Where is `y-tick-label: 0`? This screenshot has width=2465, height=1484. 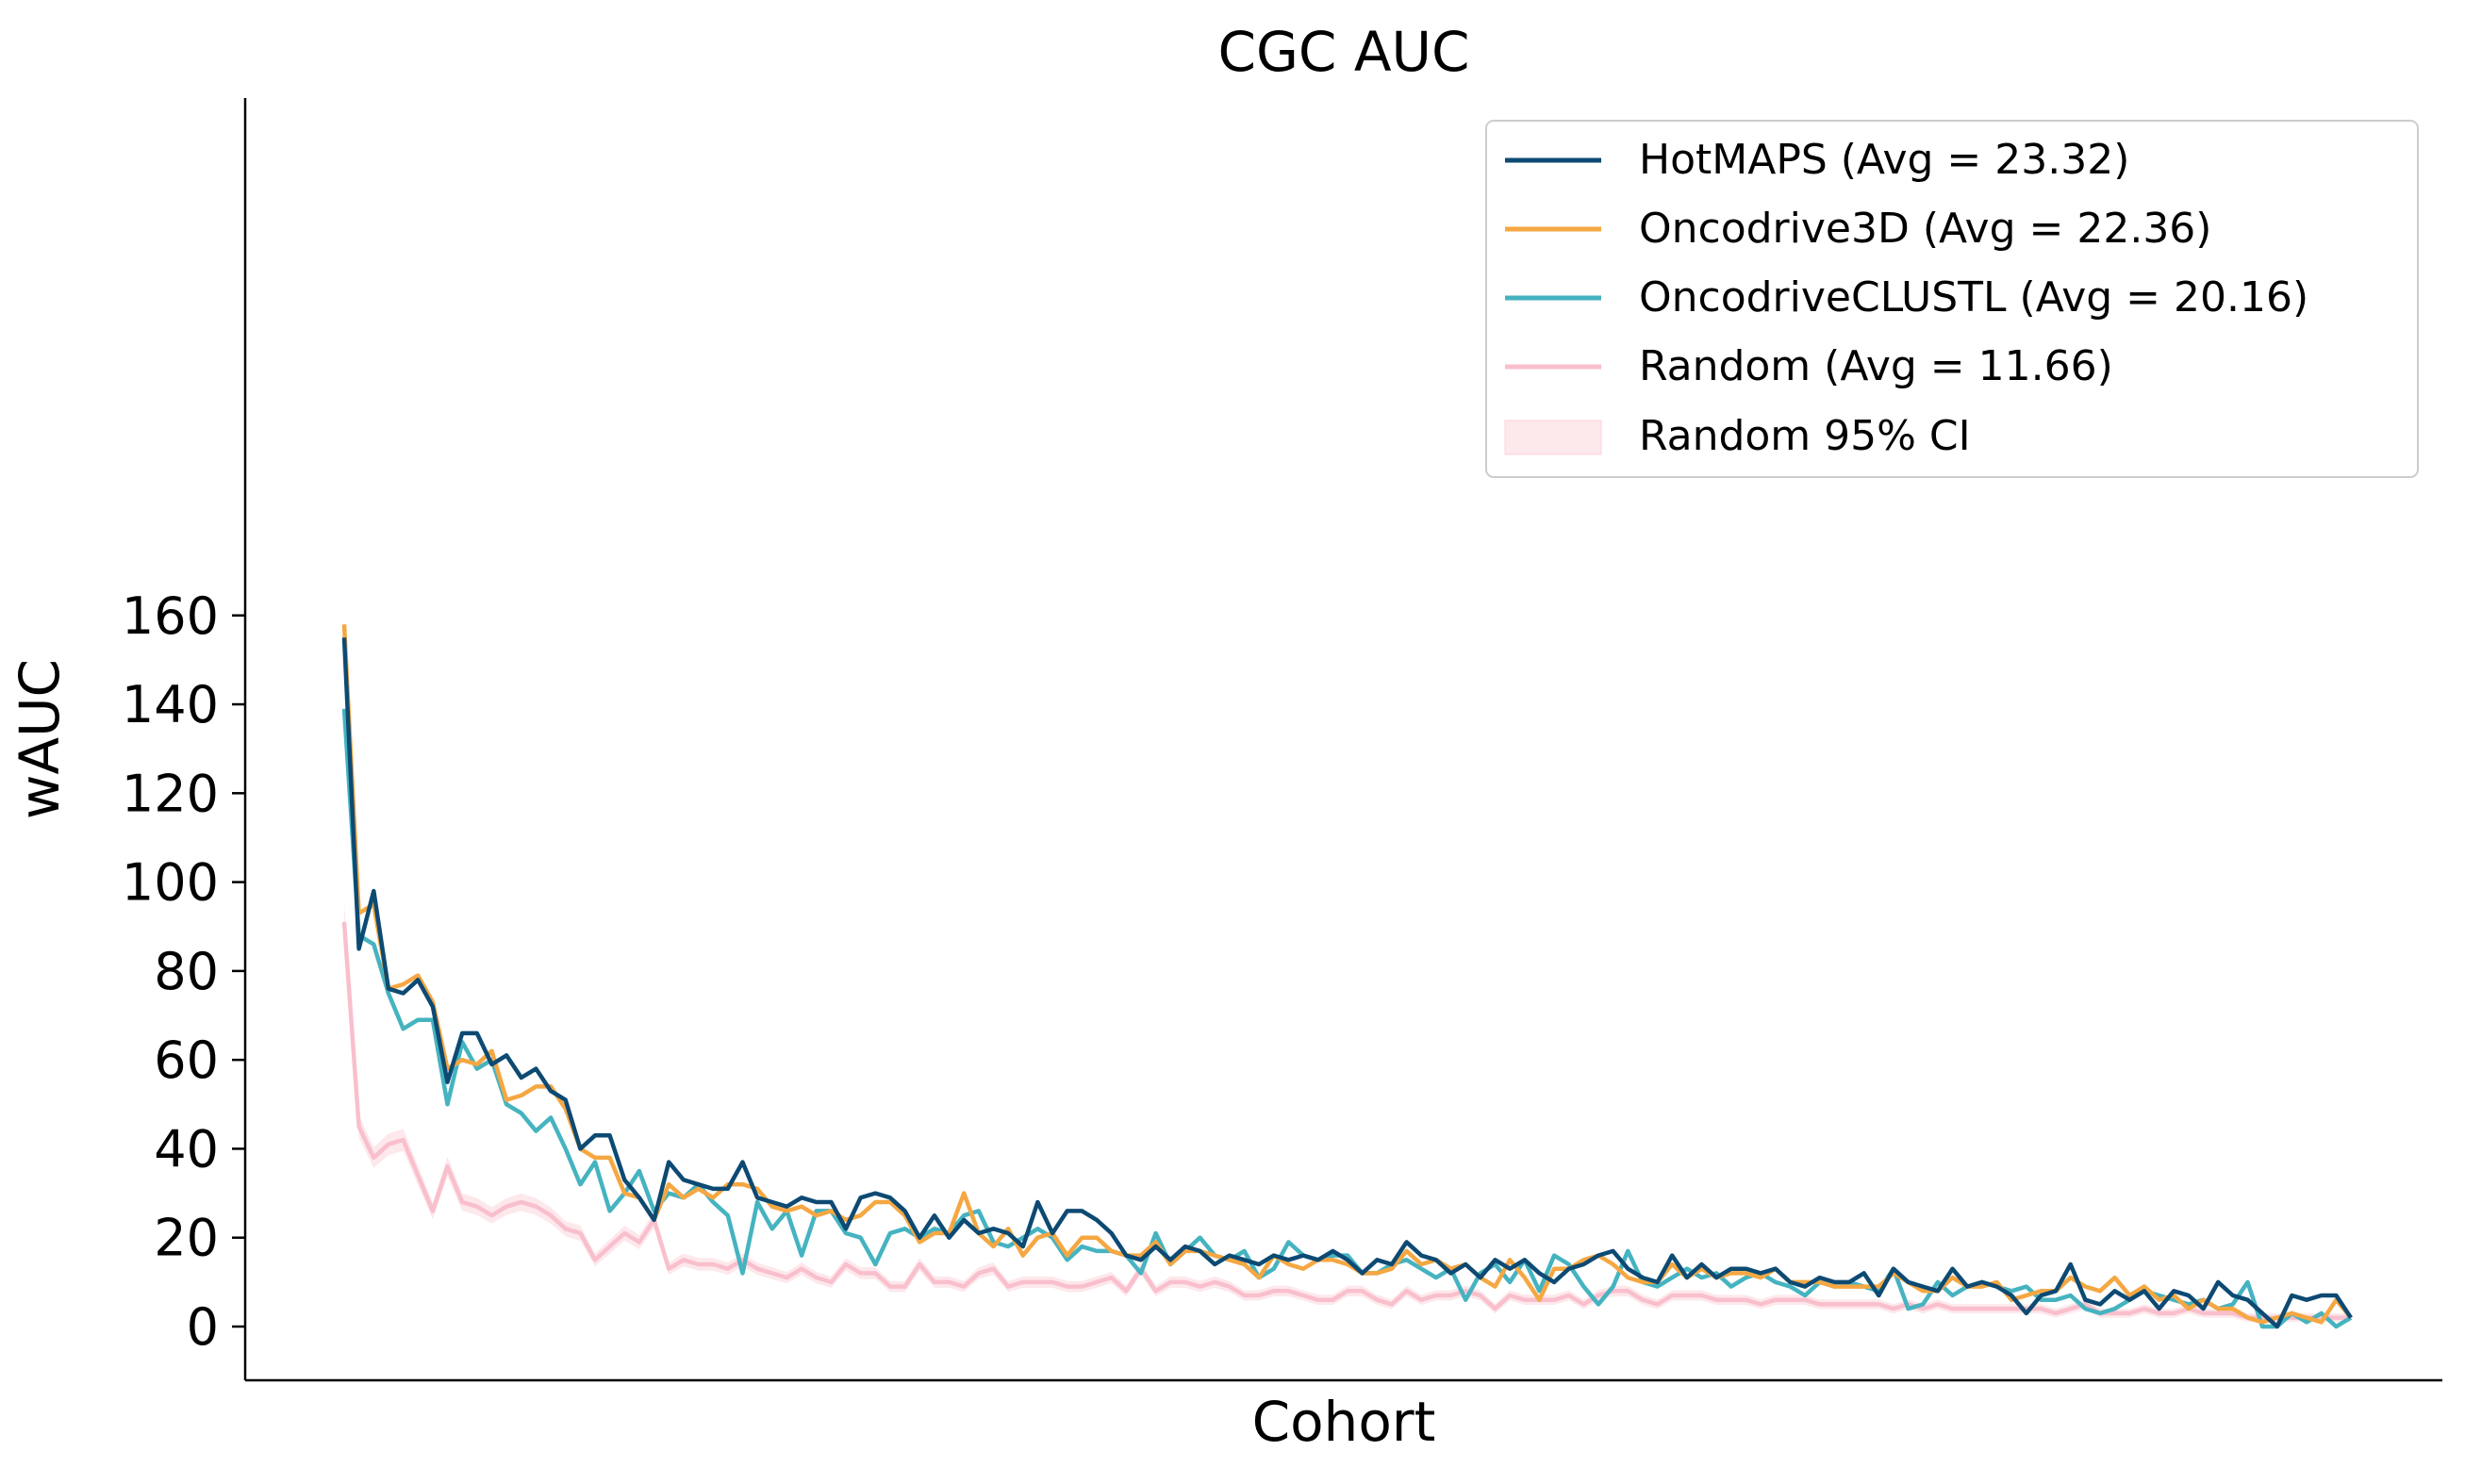 y-tick-label: 0 is located at coordinates (203, 1327).